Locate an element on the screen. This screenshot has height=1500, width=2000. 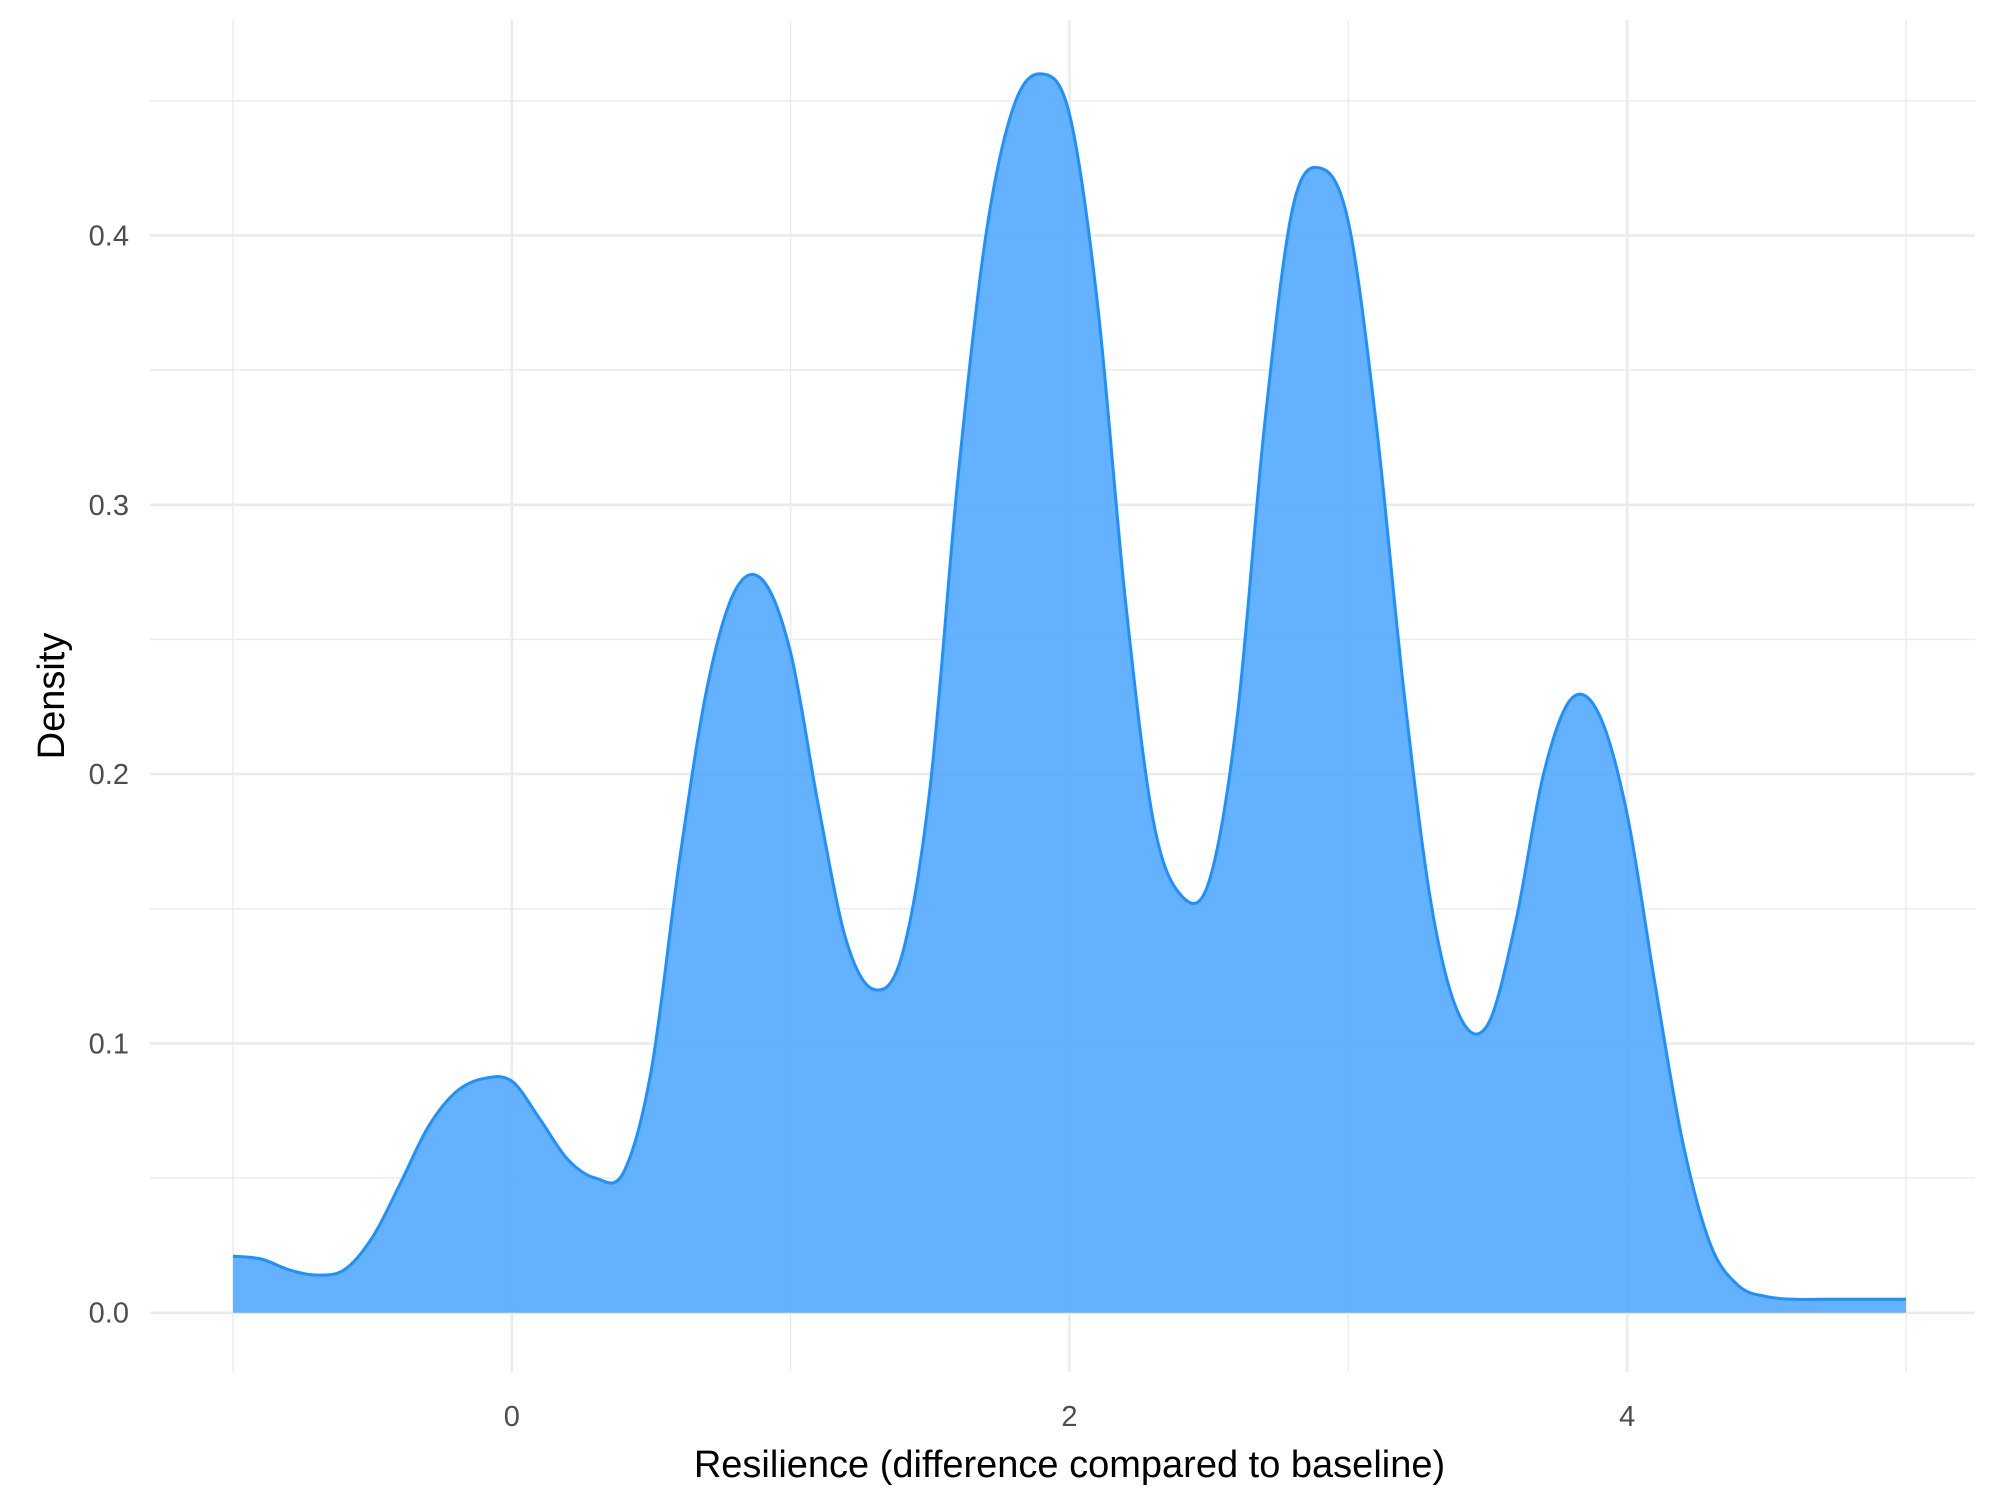
y-tick-label: 0.3 is located at coordinates (109, 506).